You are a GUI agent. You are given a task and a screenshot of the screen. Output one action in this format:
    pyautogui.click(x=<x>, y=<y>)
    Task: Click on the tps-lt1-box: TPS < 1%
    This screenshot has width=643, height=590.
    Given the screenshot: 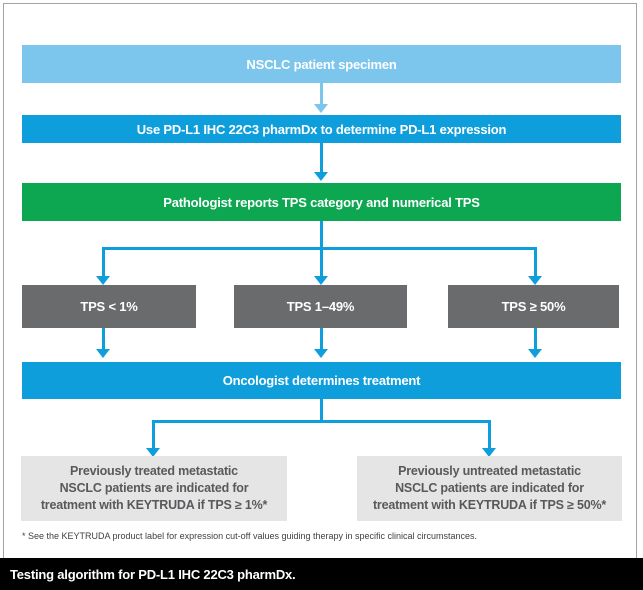 What is the action you would take?
    pyautogui.click(x=109, y=306)
    